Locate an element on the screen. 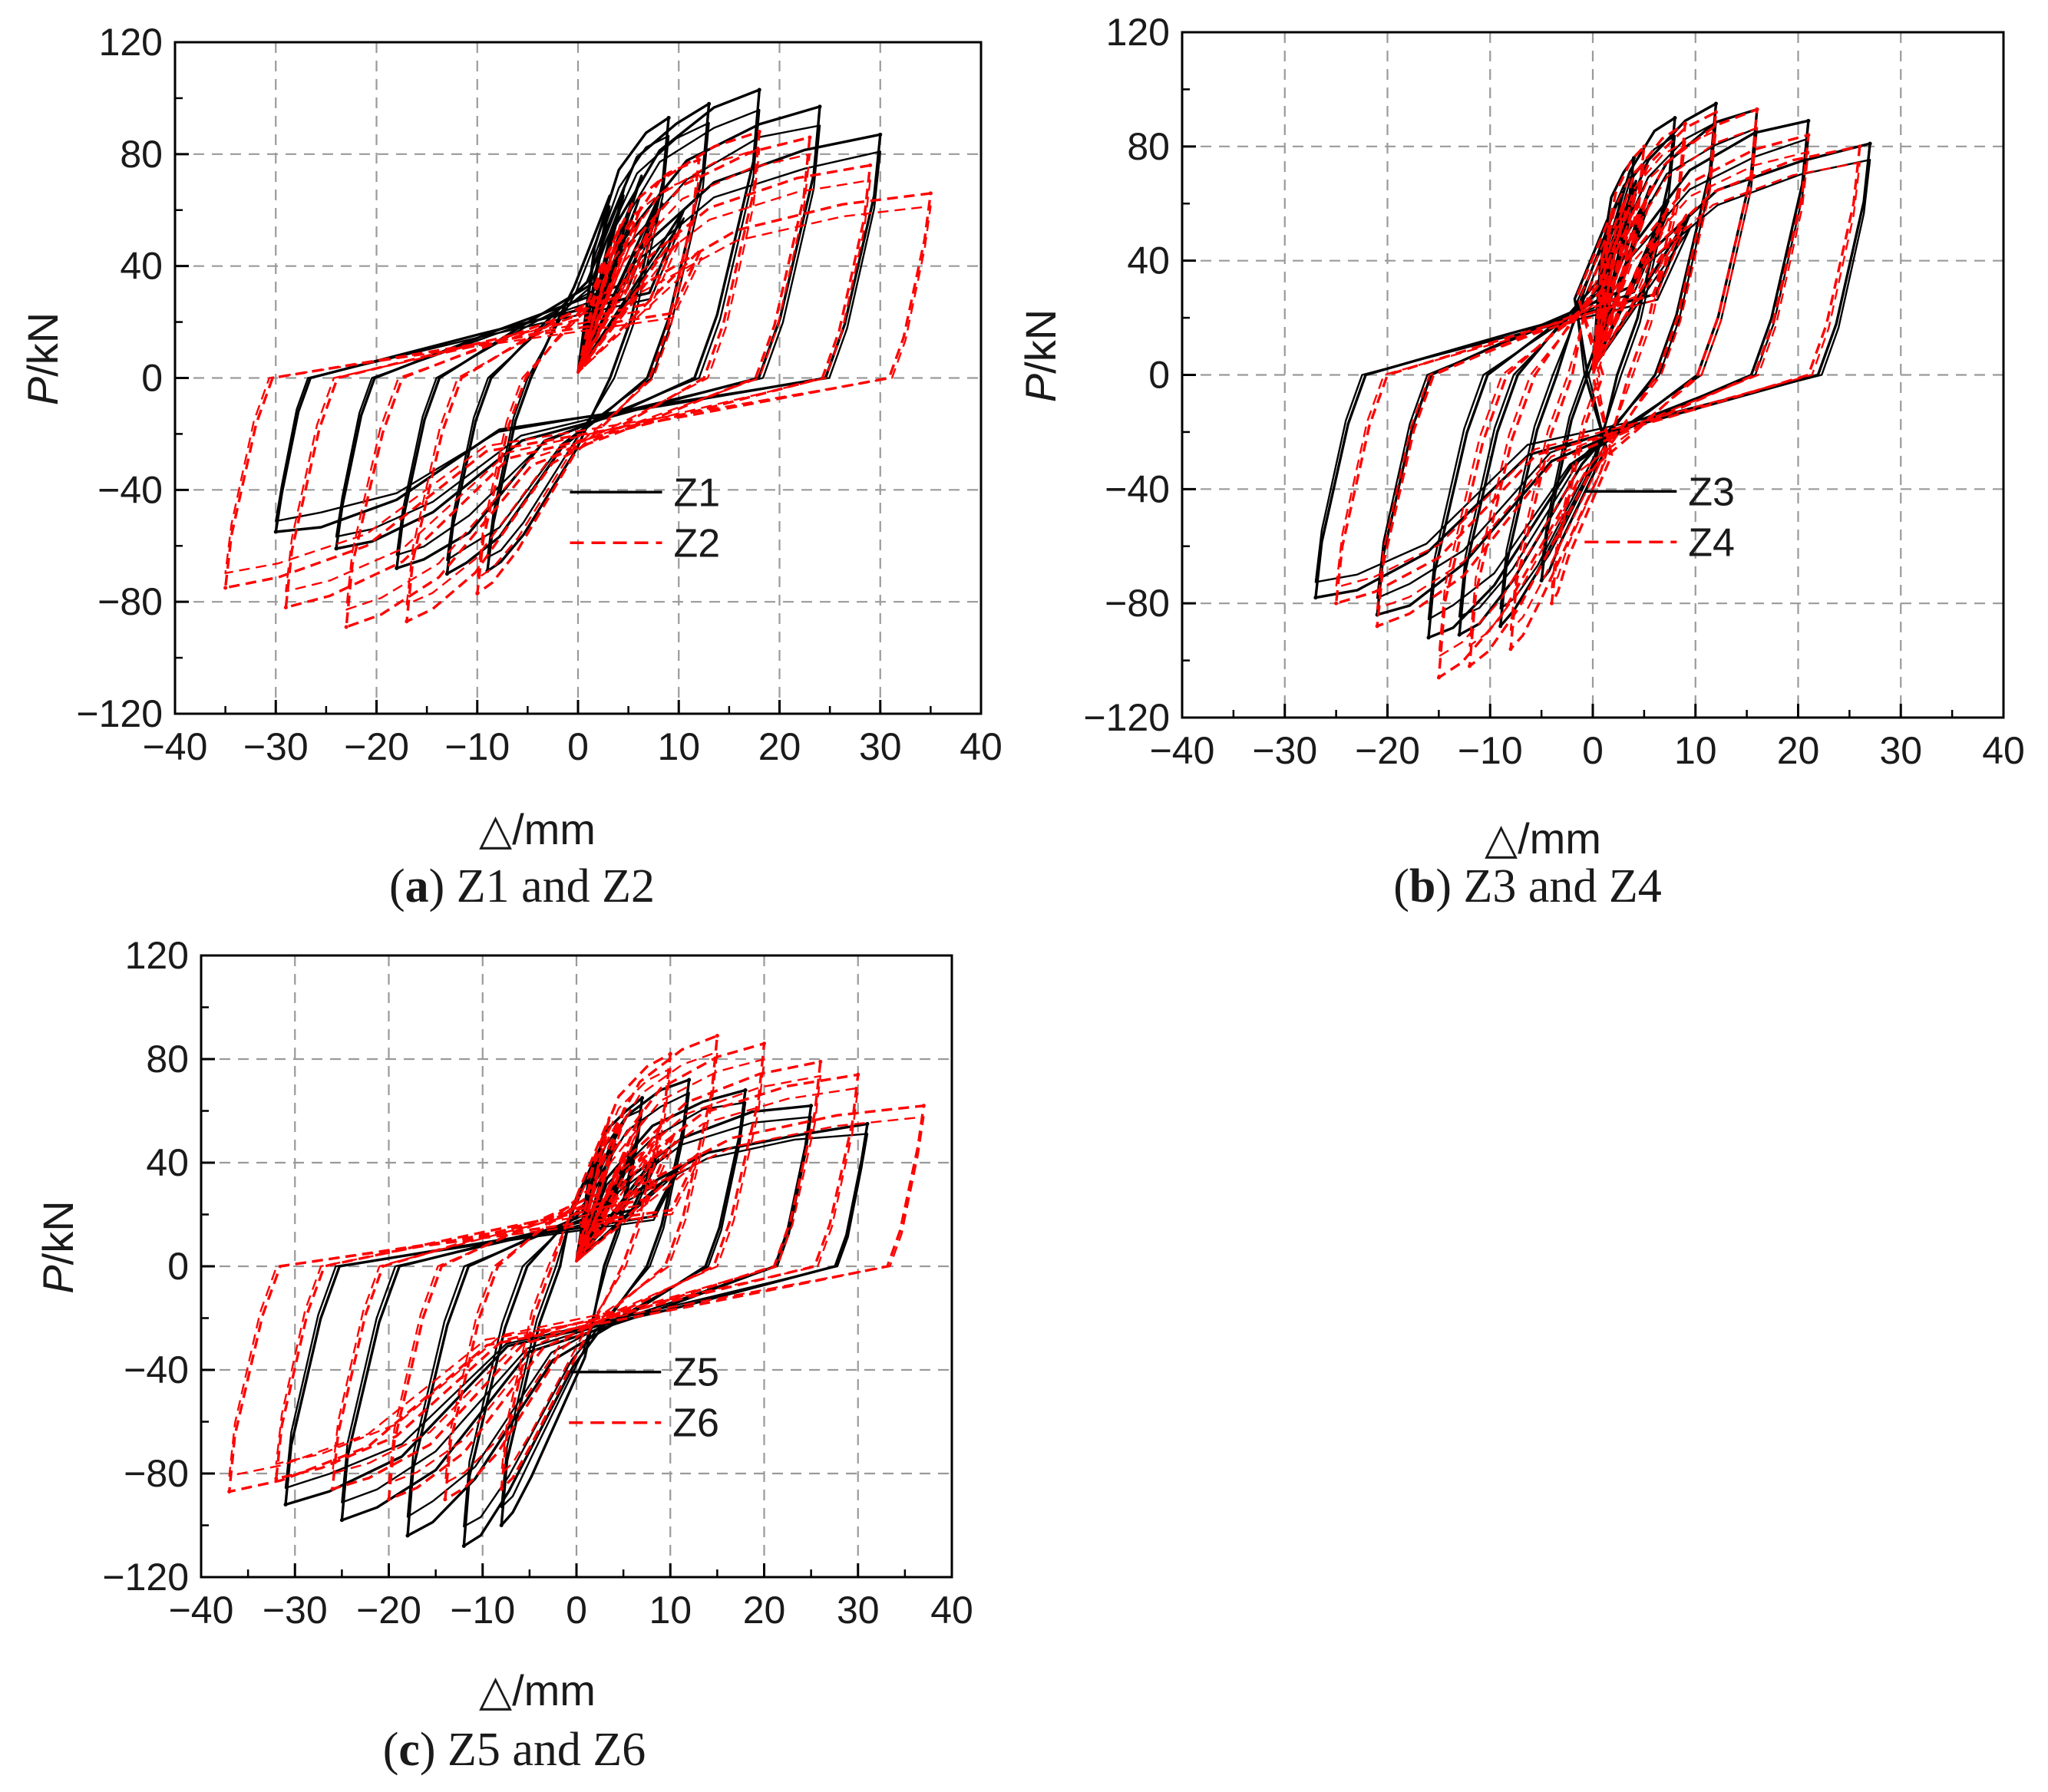  legend-label-Z4: Z4 is located at coordinates (1711, 542).